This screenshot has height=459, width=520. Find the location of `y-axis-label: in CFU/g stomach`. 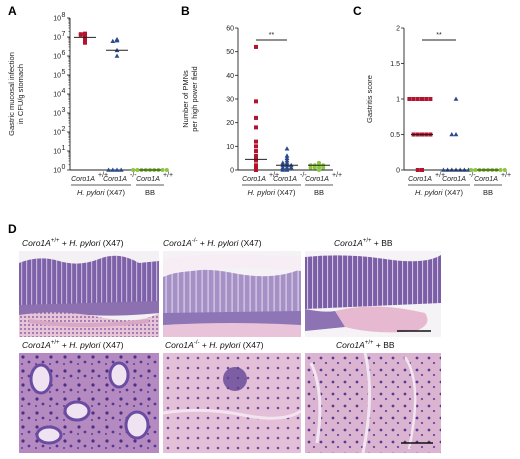

y-axis-label: in CFU/g stomach is located at coordinates (20, 94).